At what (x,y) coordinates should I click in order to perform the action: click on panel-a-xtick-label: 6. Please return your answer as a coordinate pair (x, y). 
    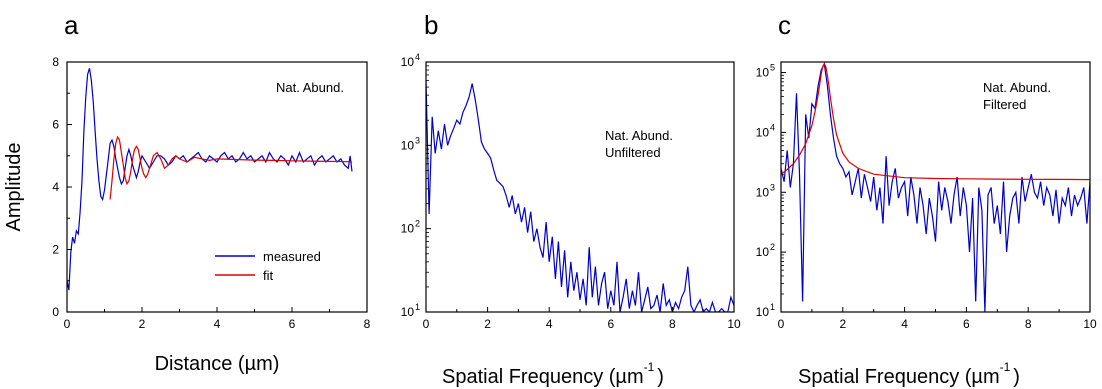
    Looking at the image, I should click on (292, 324).